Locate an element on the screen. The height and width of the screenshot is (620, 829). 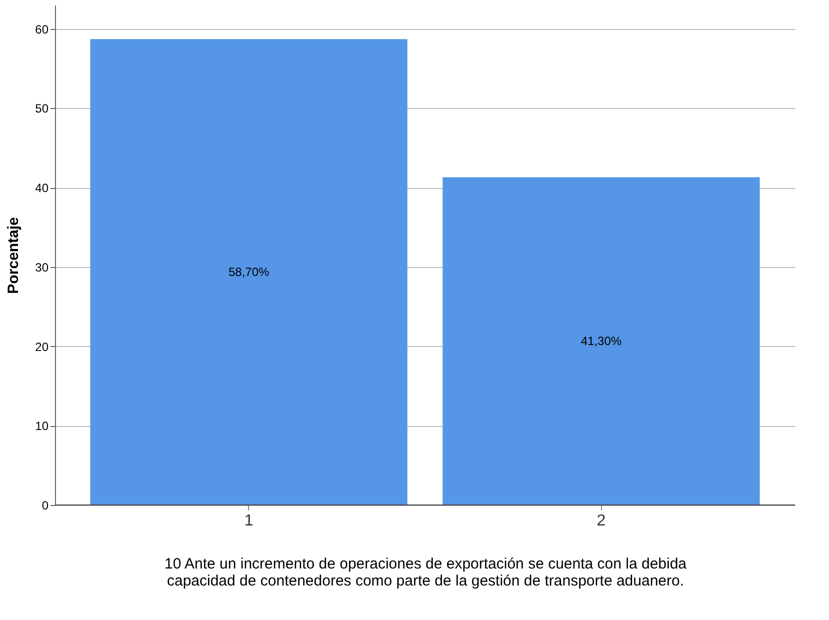
data-label: 41,30% is located at coordinates (601, 341).